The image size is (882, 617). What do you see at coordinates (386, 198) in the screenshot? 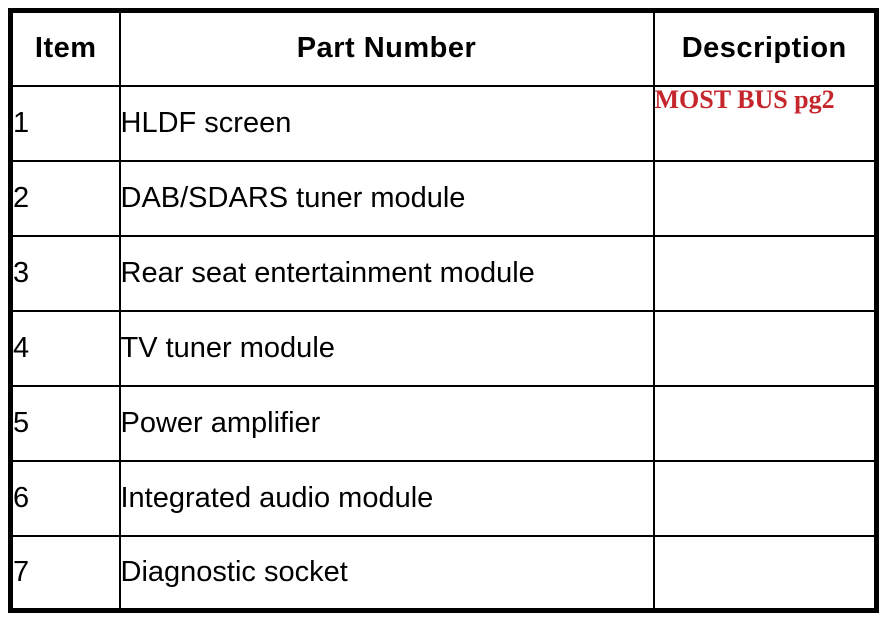
I see `part-name: DAB/SDARS tuner module` at bounding box center [386, 198].